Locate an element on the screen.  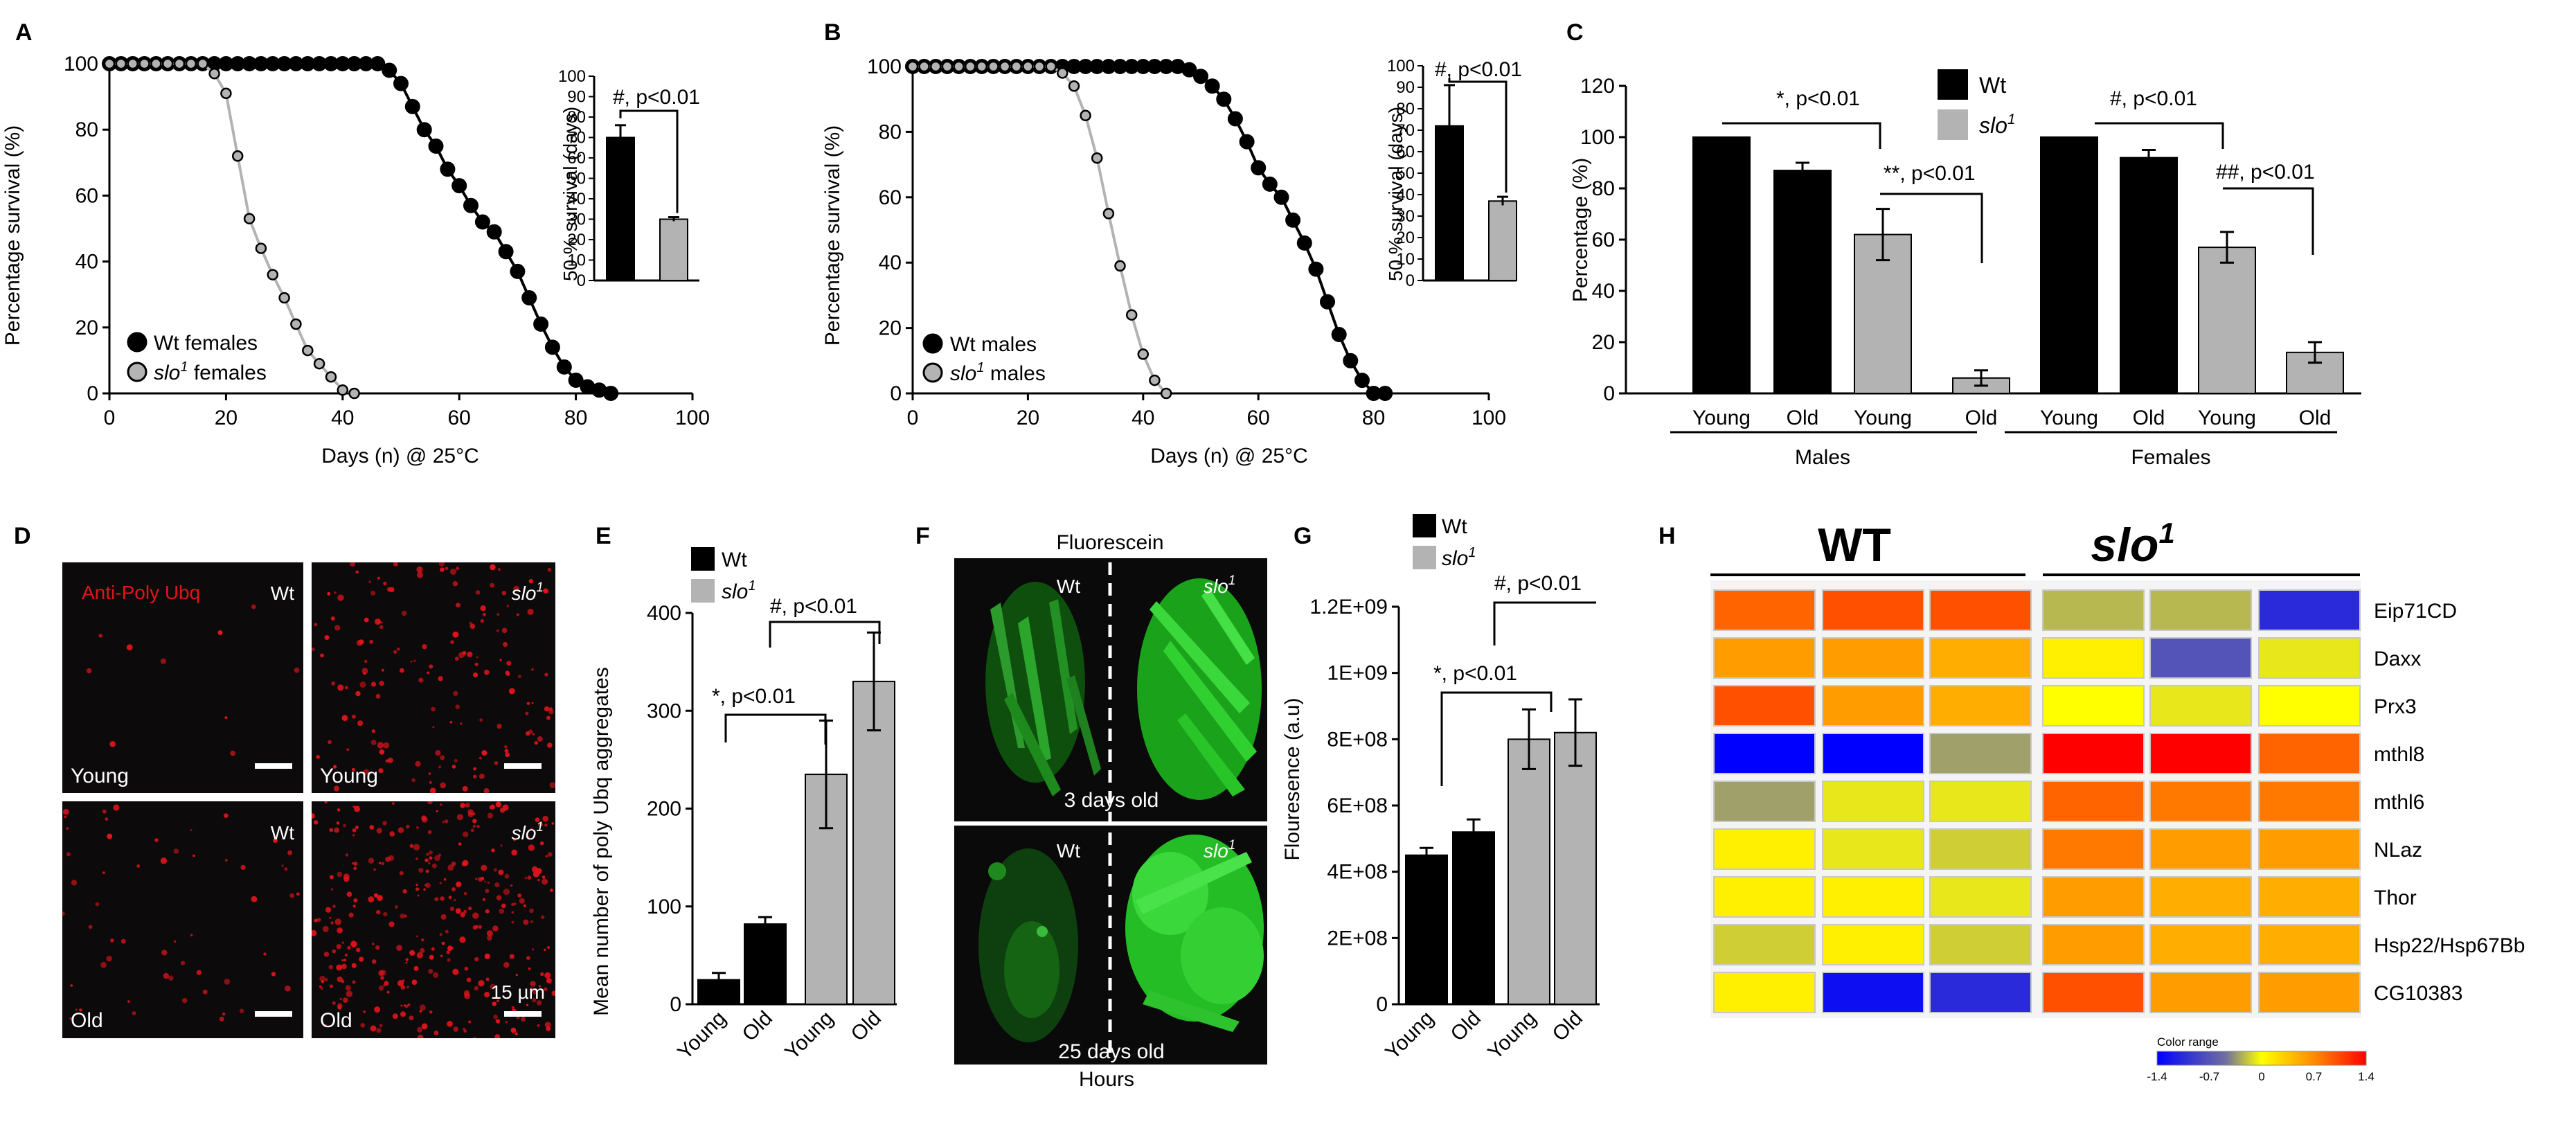
inset-significance-bracket is located at coordinates (649, 161).